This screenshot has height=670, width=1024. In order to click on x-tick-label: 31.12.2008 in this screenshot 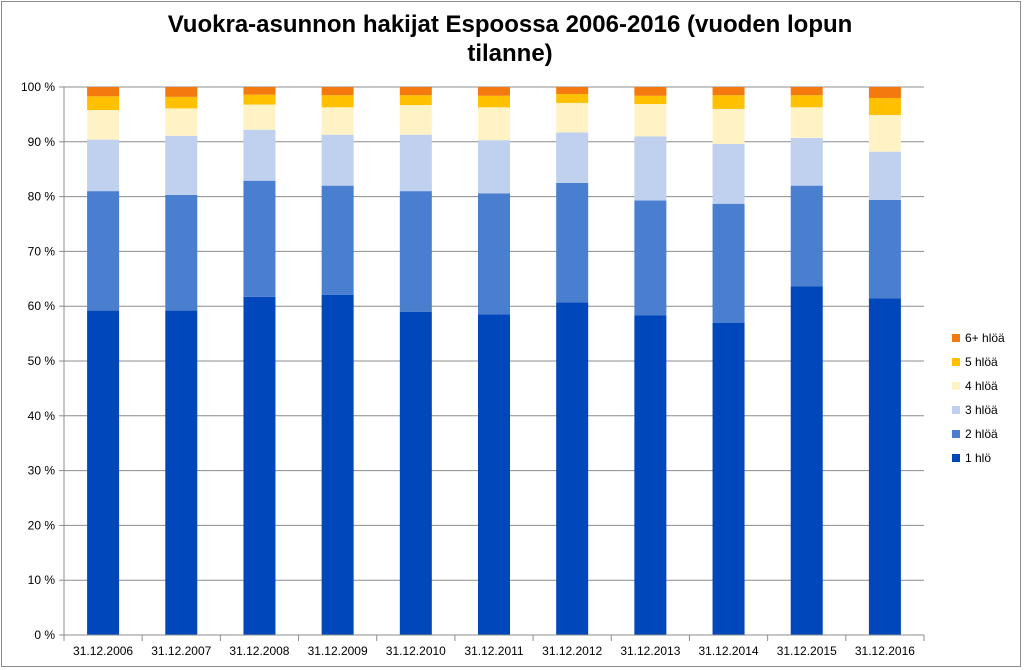, I will do `click(259, 651)`.